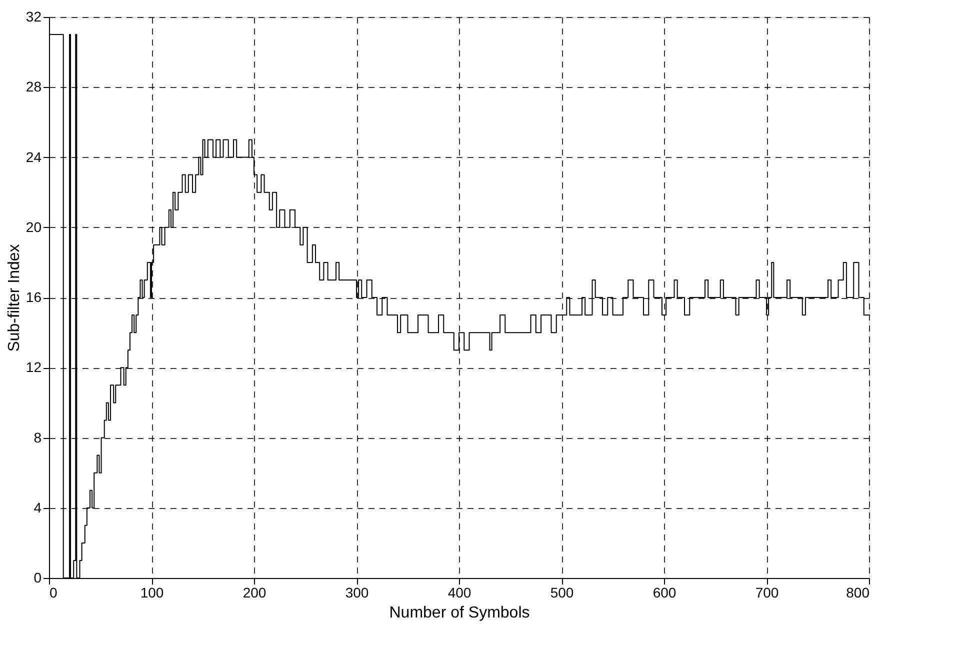  What do you see at coordinates (38, 437) in the screenshot?
I see `y-tick-label: 8` at bounding box center [38, 437].